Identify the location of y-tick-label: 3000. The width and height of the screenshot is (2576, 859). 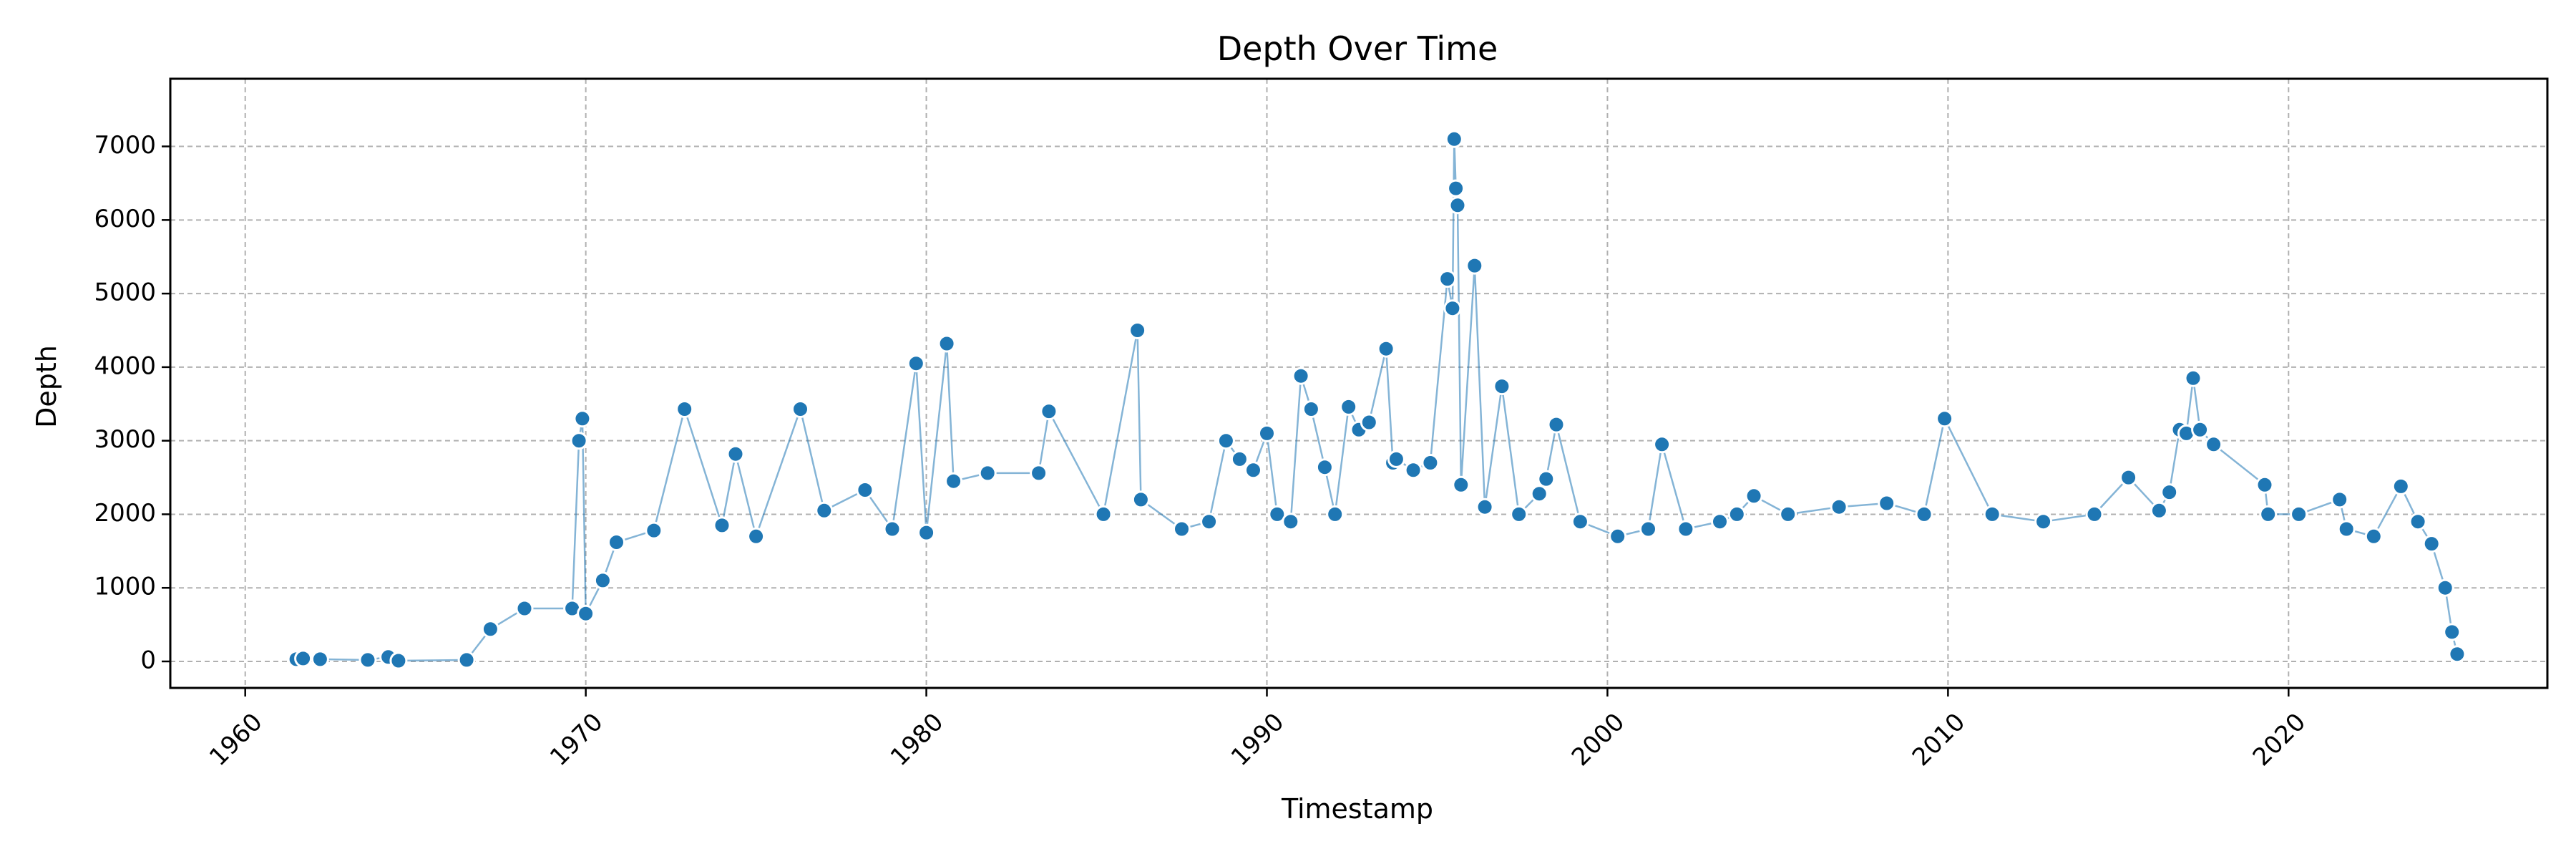
(125, 439).